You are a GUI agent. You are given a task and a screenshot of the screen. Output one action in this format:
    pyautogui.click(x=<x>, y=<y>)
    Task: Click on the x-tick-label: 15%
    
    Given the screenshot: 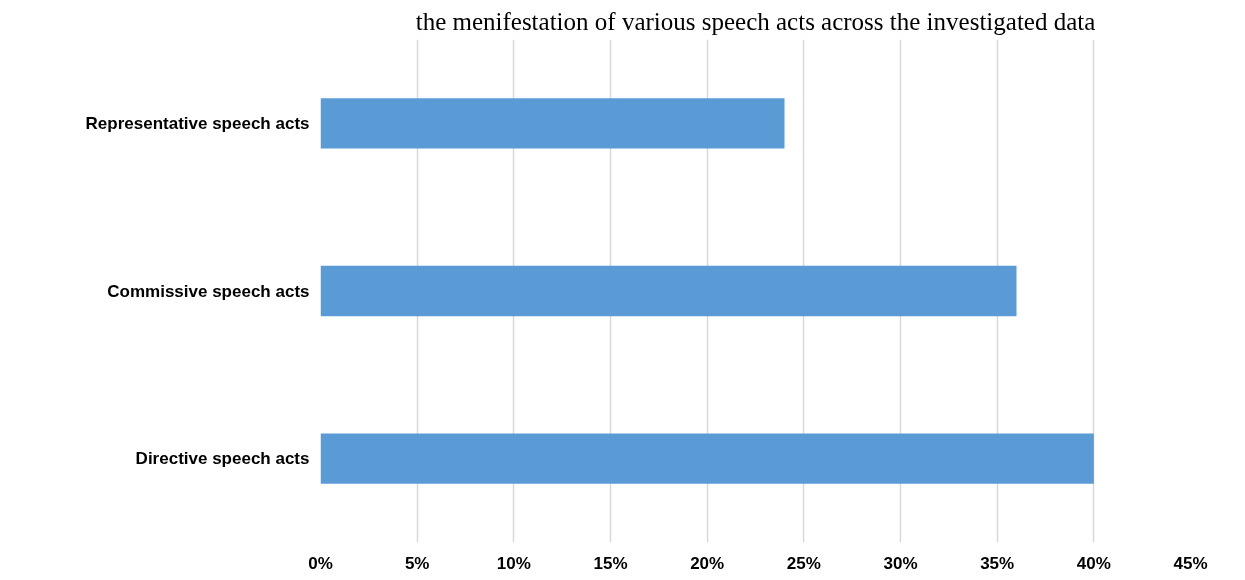 What is the action you would take?
    pyautogui.click(x=610, y=563)
    